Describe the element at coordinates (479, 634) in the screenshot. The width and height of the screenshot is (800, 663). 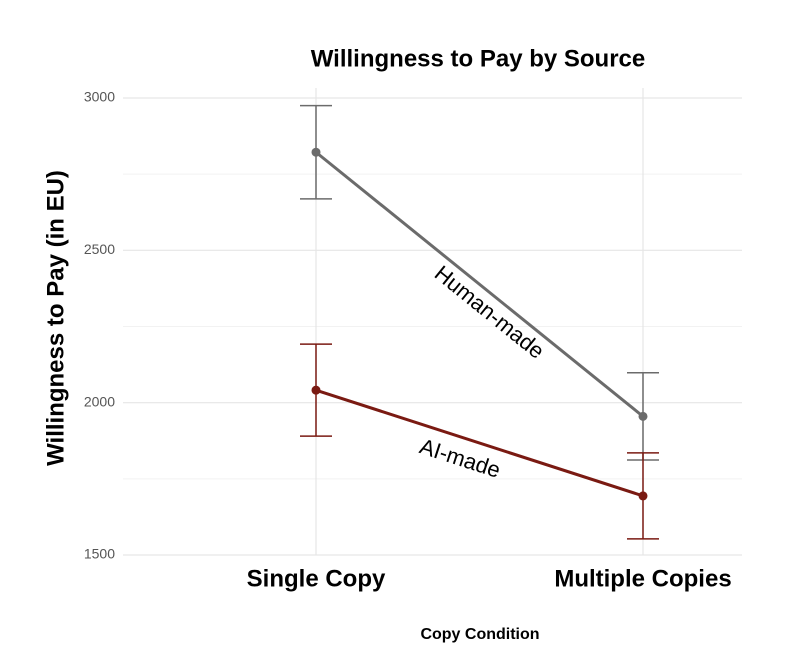
I see `x-axis-label: Copy Condition` at that location.